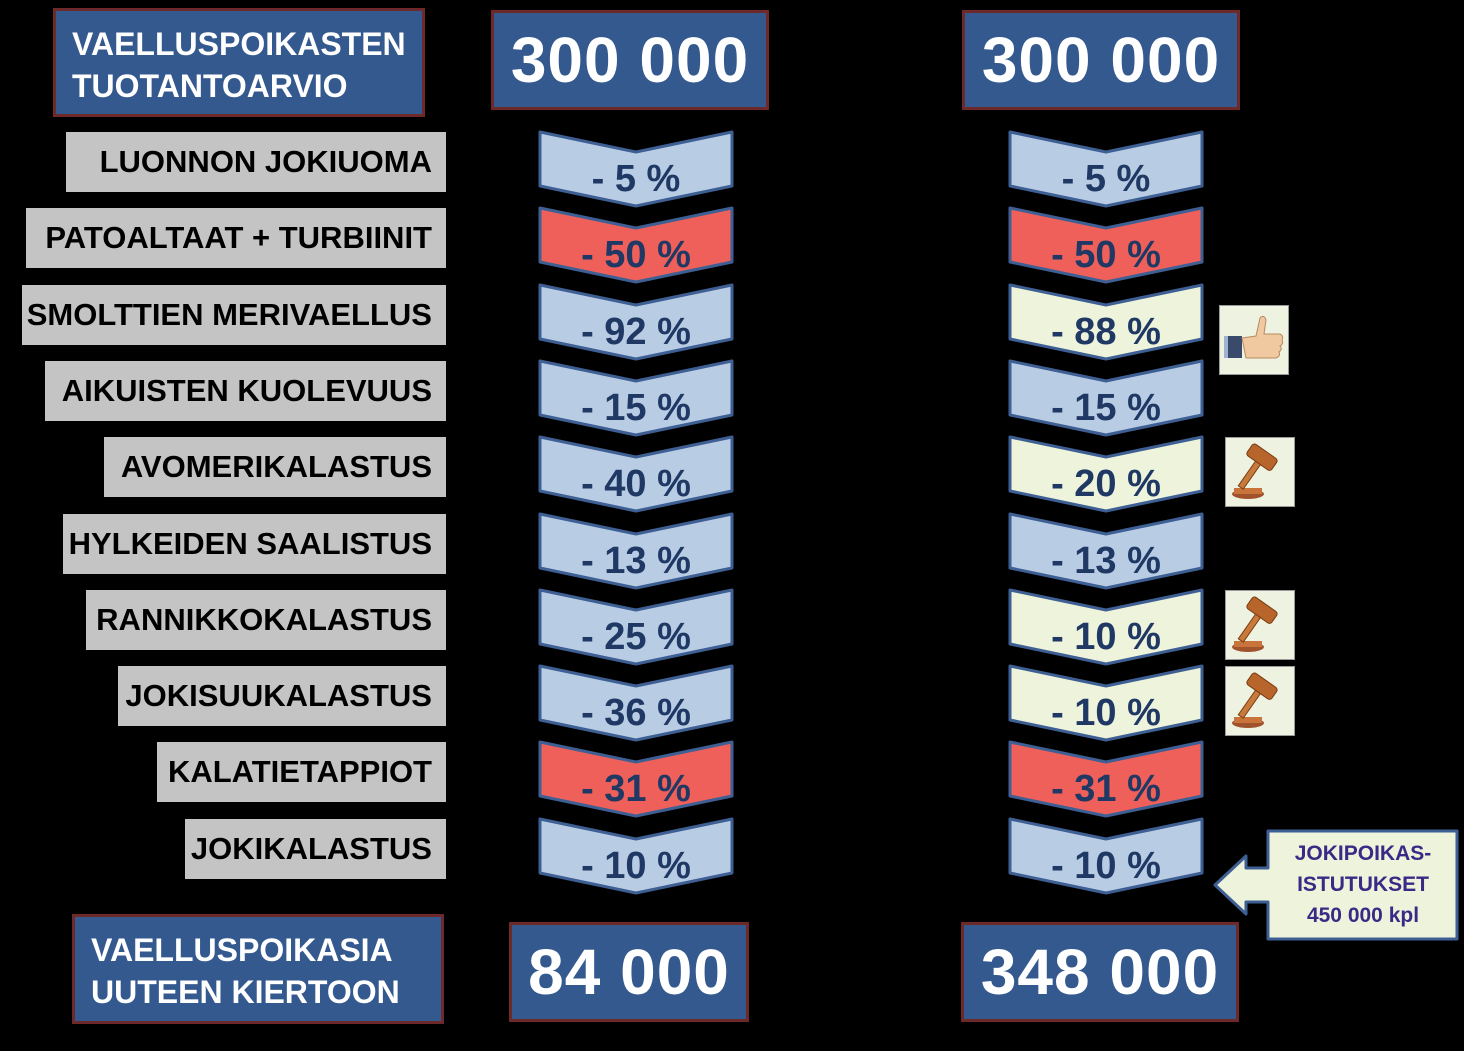  What do you see at coordinates (1106, 332) in the screenshot?
I see `percent-label: - 88 %` at bounding box center [1106, 332].